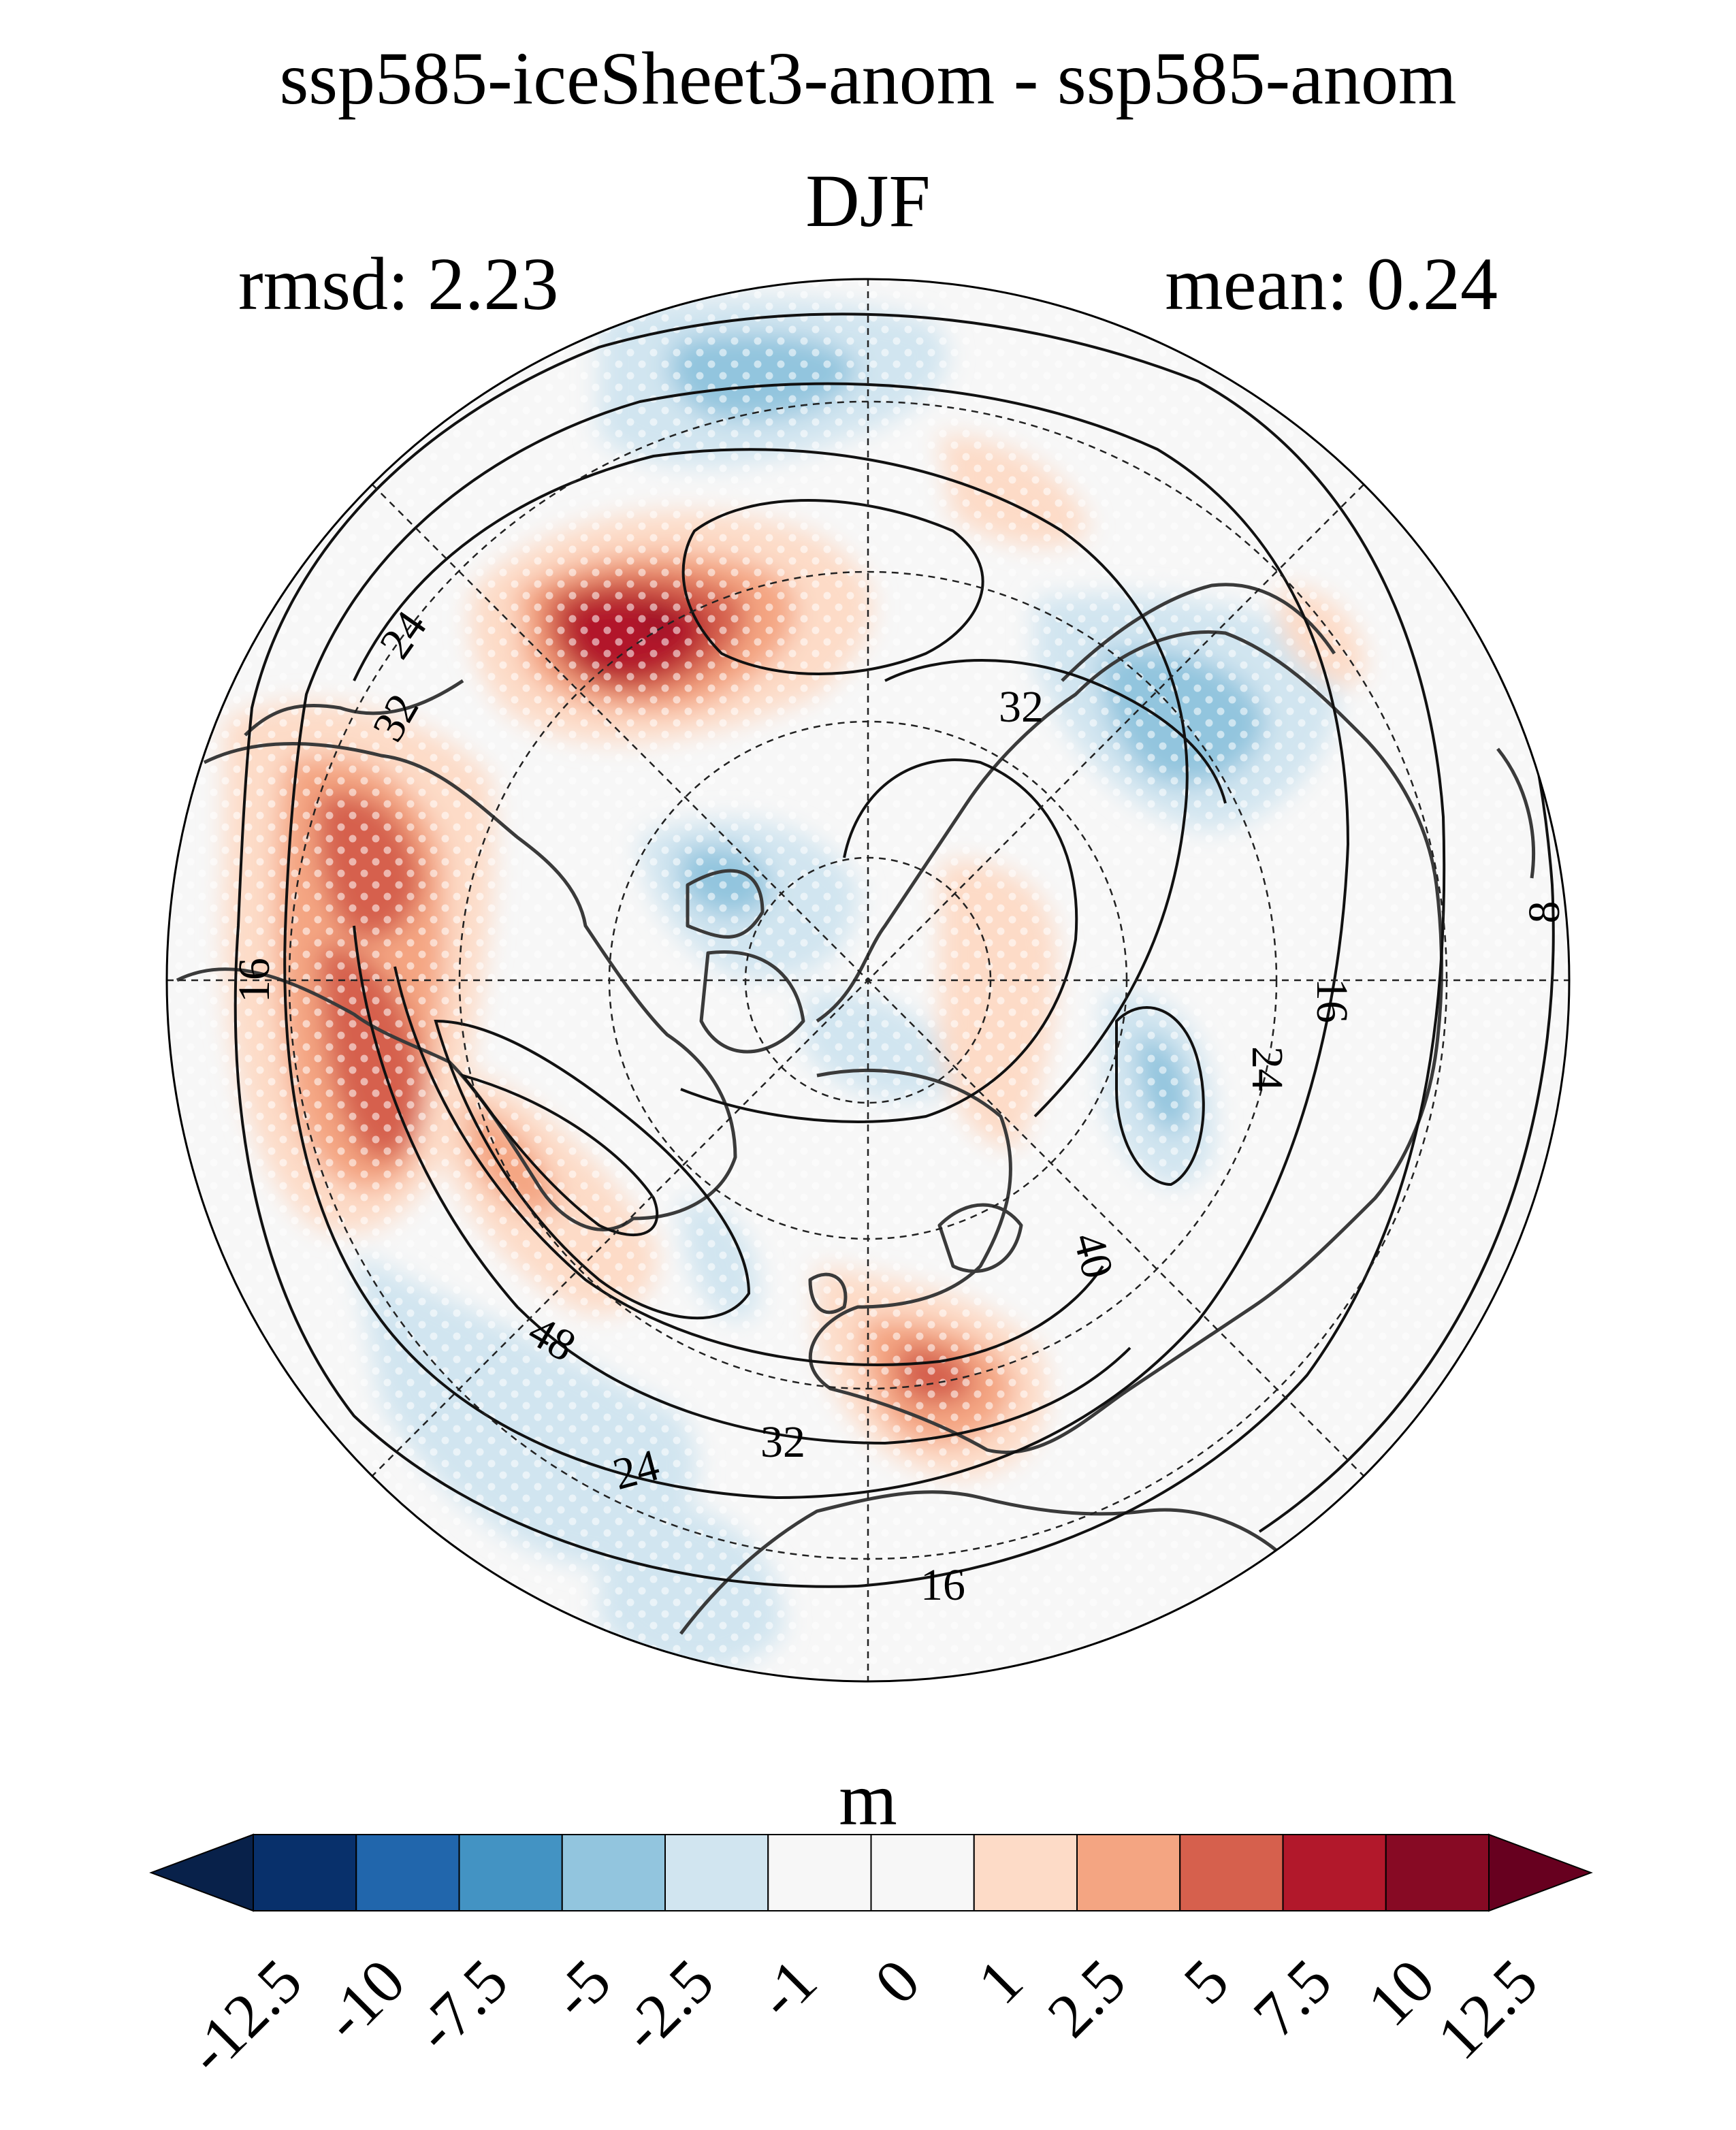  Describe the element at coordinates (461, 2005) in the screenshot. I see `colorbar-tick-label: -7.5` at that location.